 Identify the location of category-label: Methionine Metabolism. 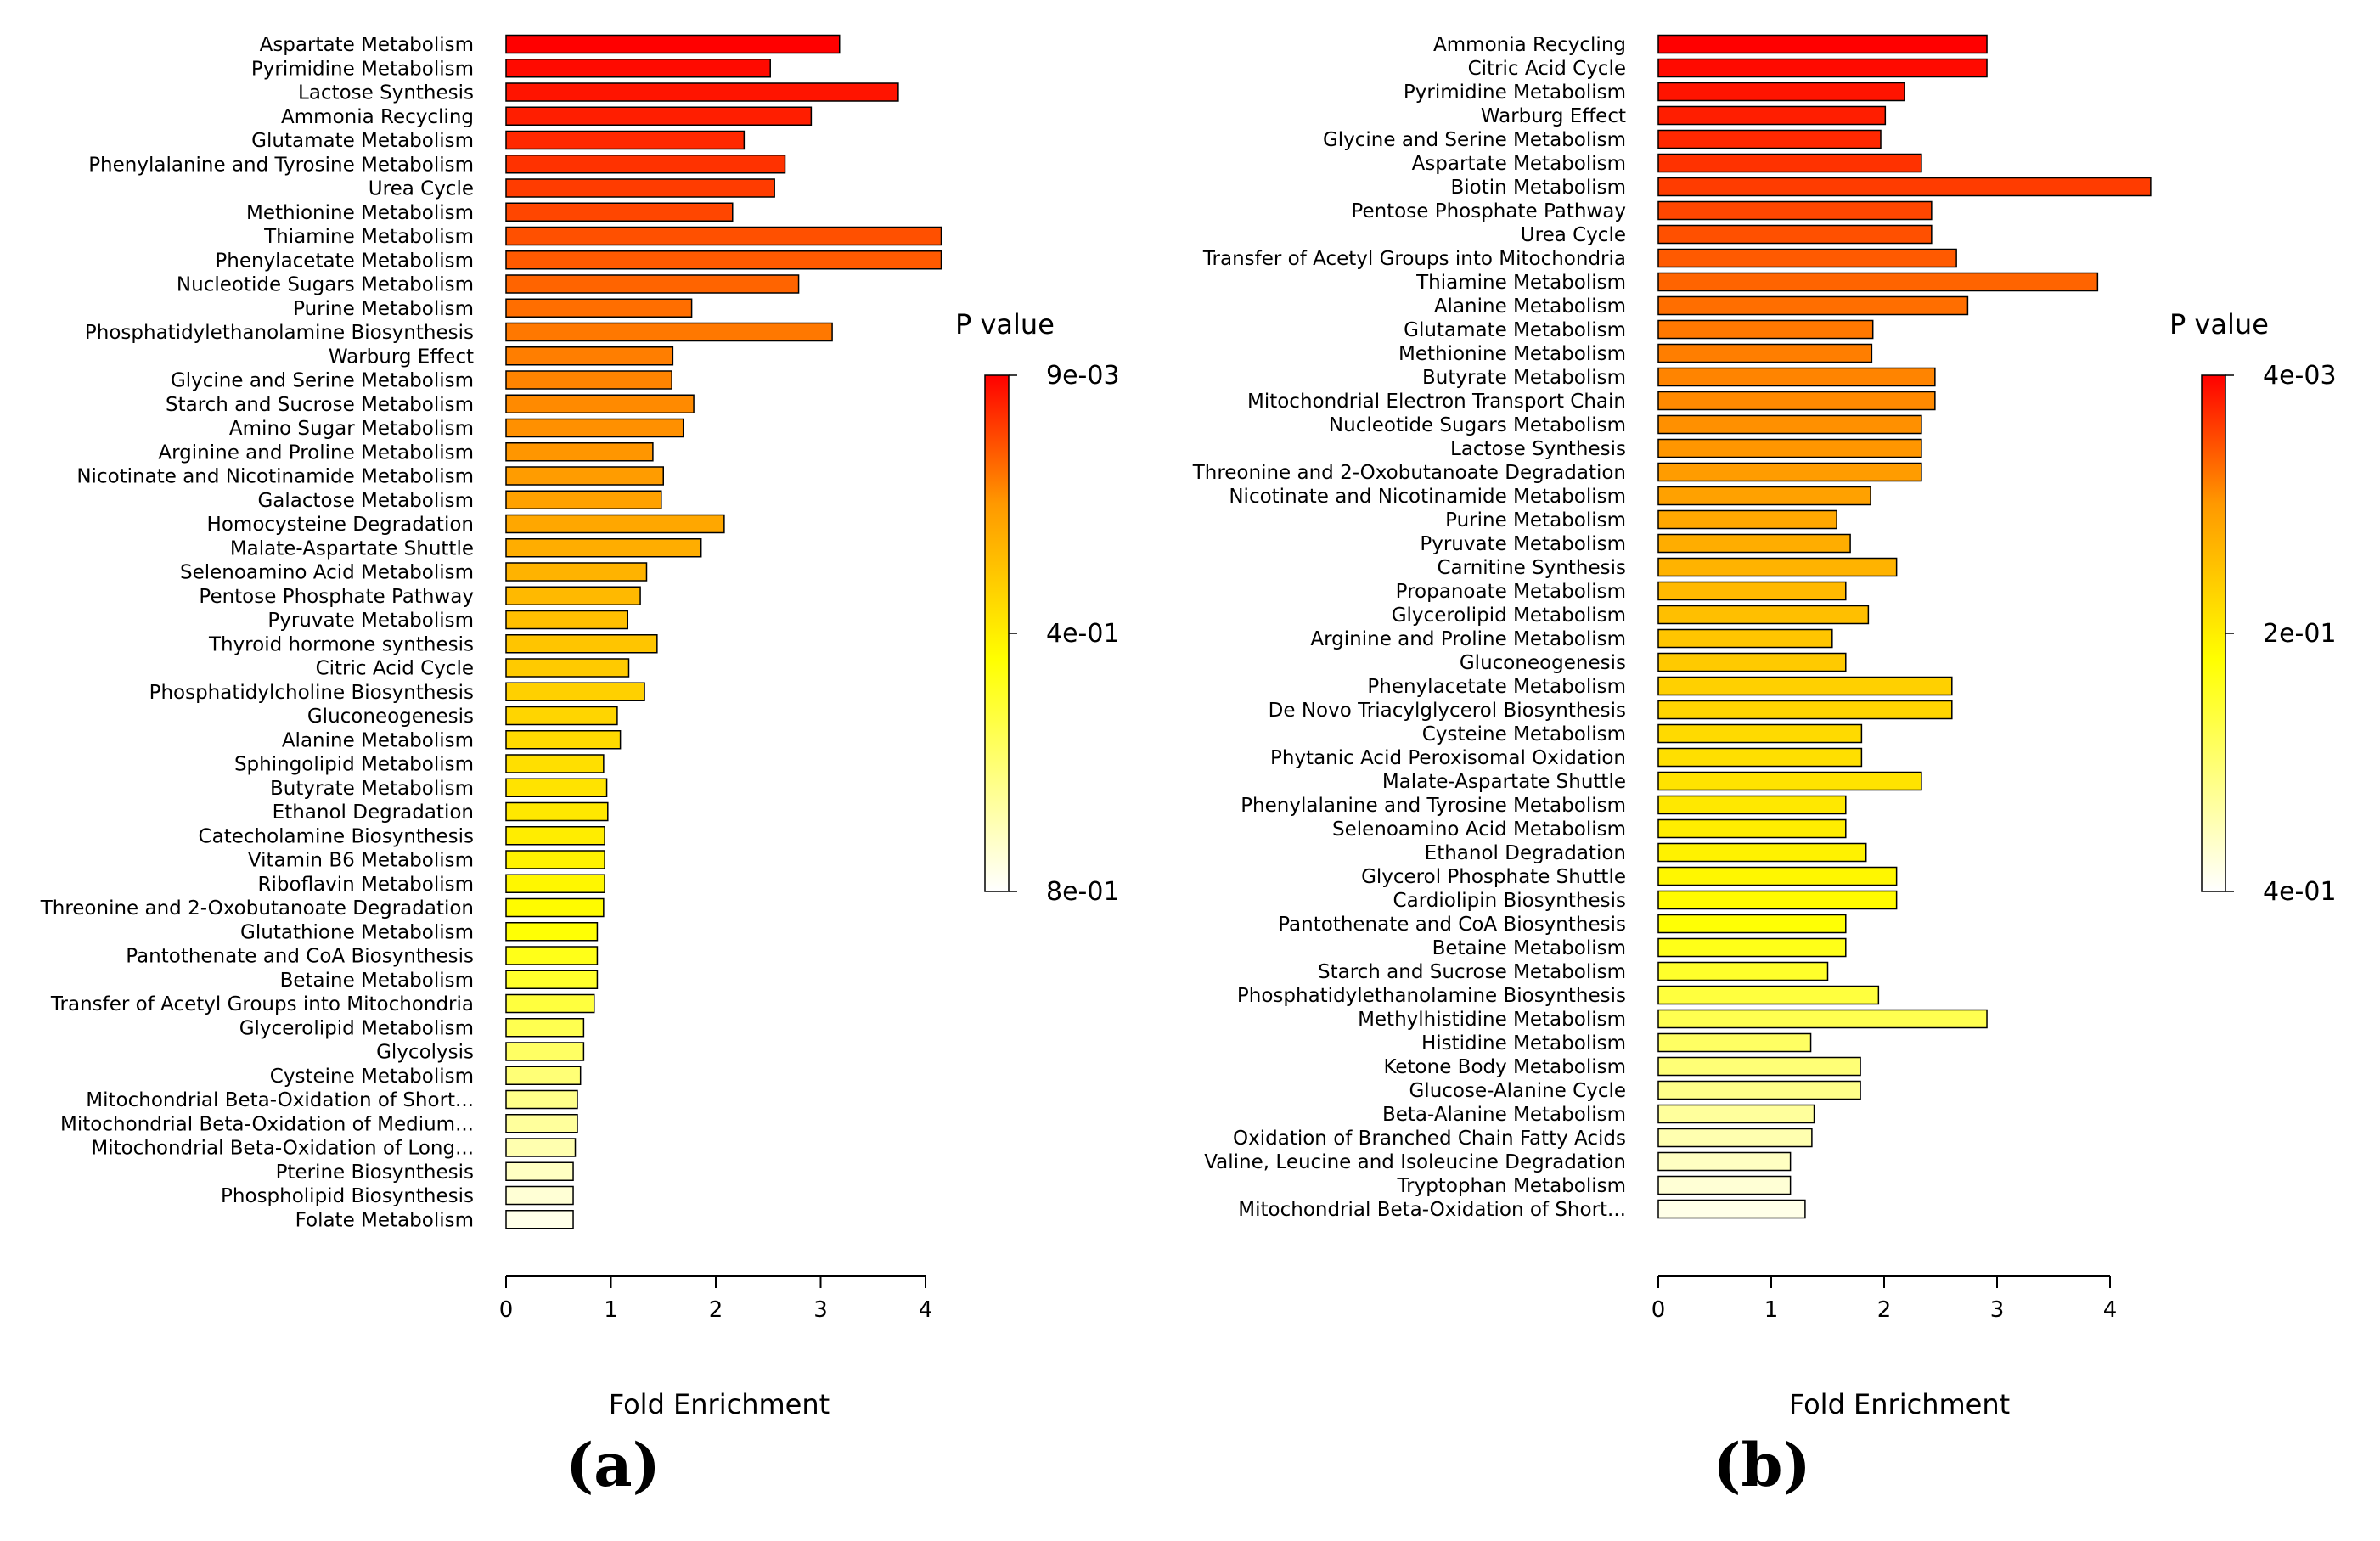
(360, 213).